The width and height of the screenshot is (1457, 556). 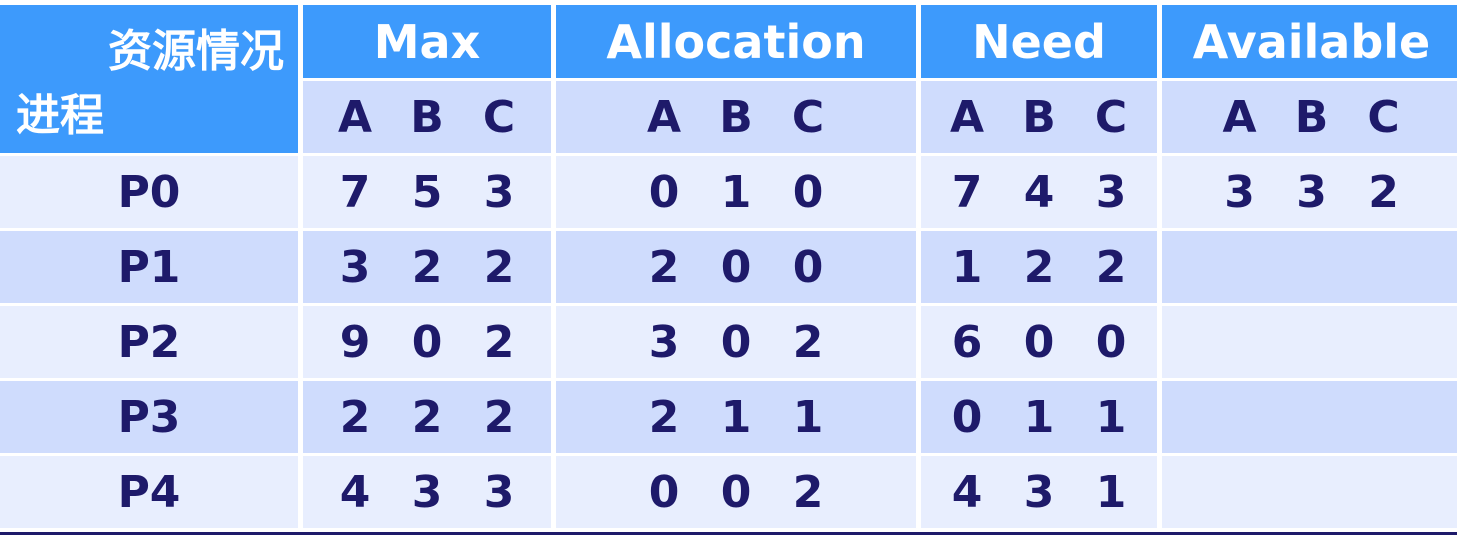 I want to click on header-need: Need, so click(x=1039, y=41).